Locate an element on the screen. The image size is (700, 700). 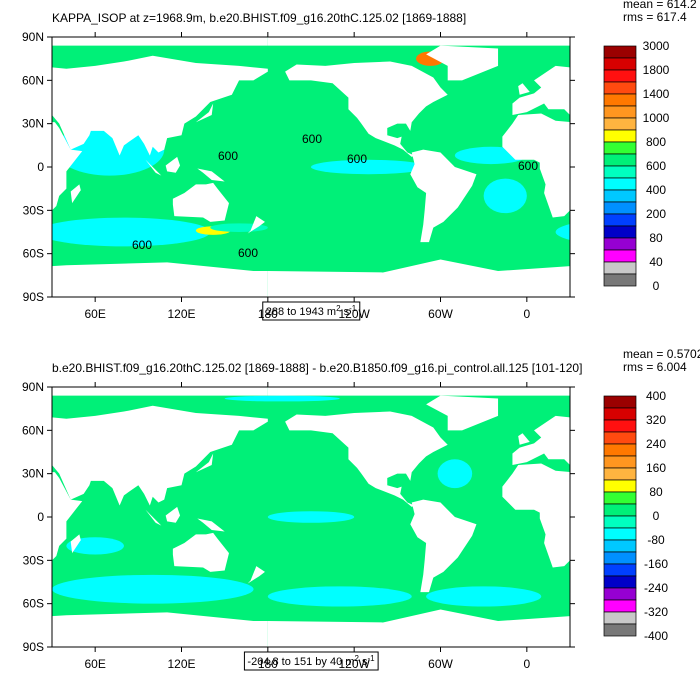
colorbar-label: -160 is located at coordinates (656, 564).